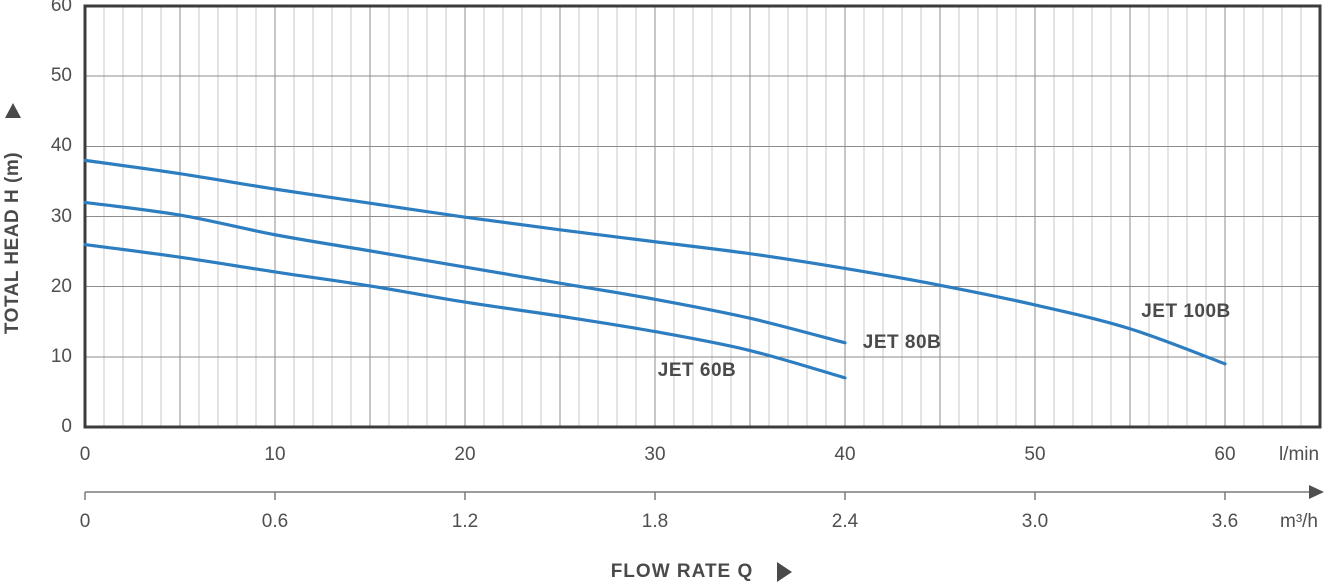  Describe the element at coordinates (1186, 311) in the screenshot. I see `curve-label-jet-100b: JET 100B` at that location.